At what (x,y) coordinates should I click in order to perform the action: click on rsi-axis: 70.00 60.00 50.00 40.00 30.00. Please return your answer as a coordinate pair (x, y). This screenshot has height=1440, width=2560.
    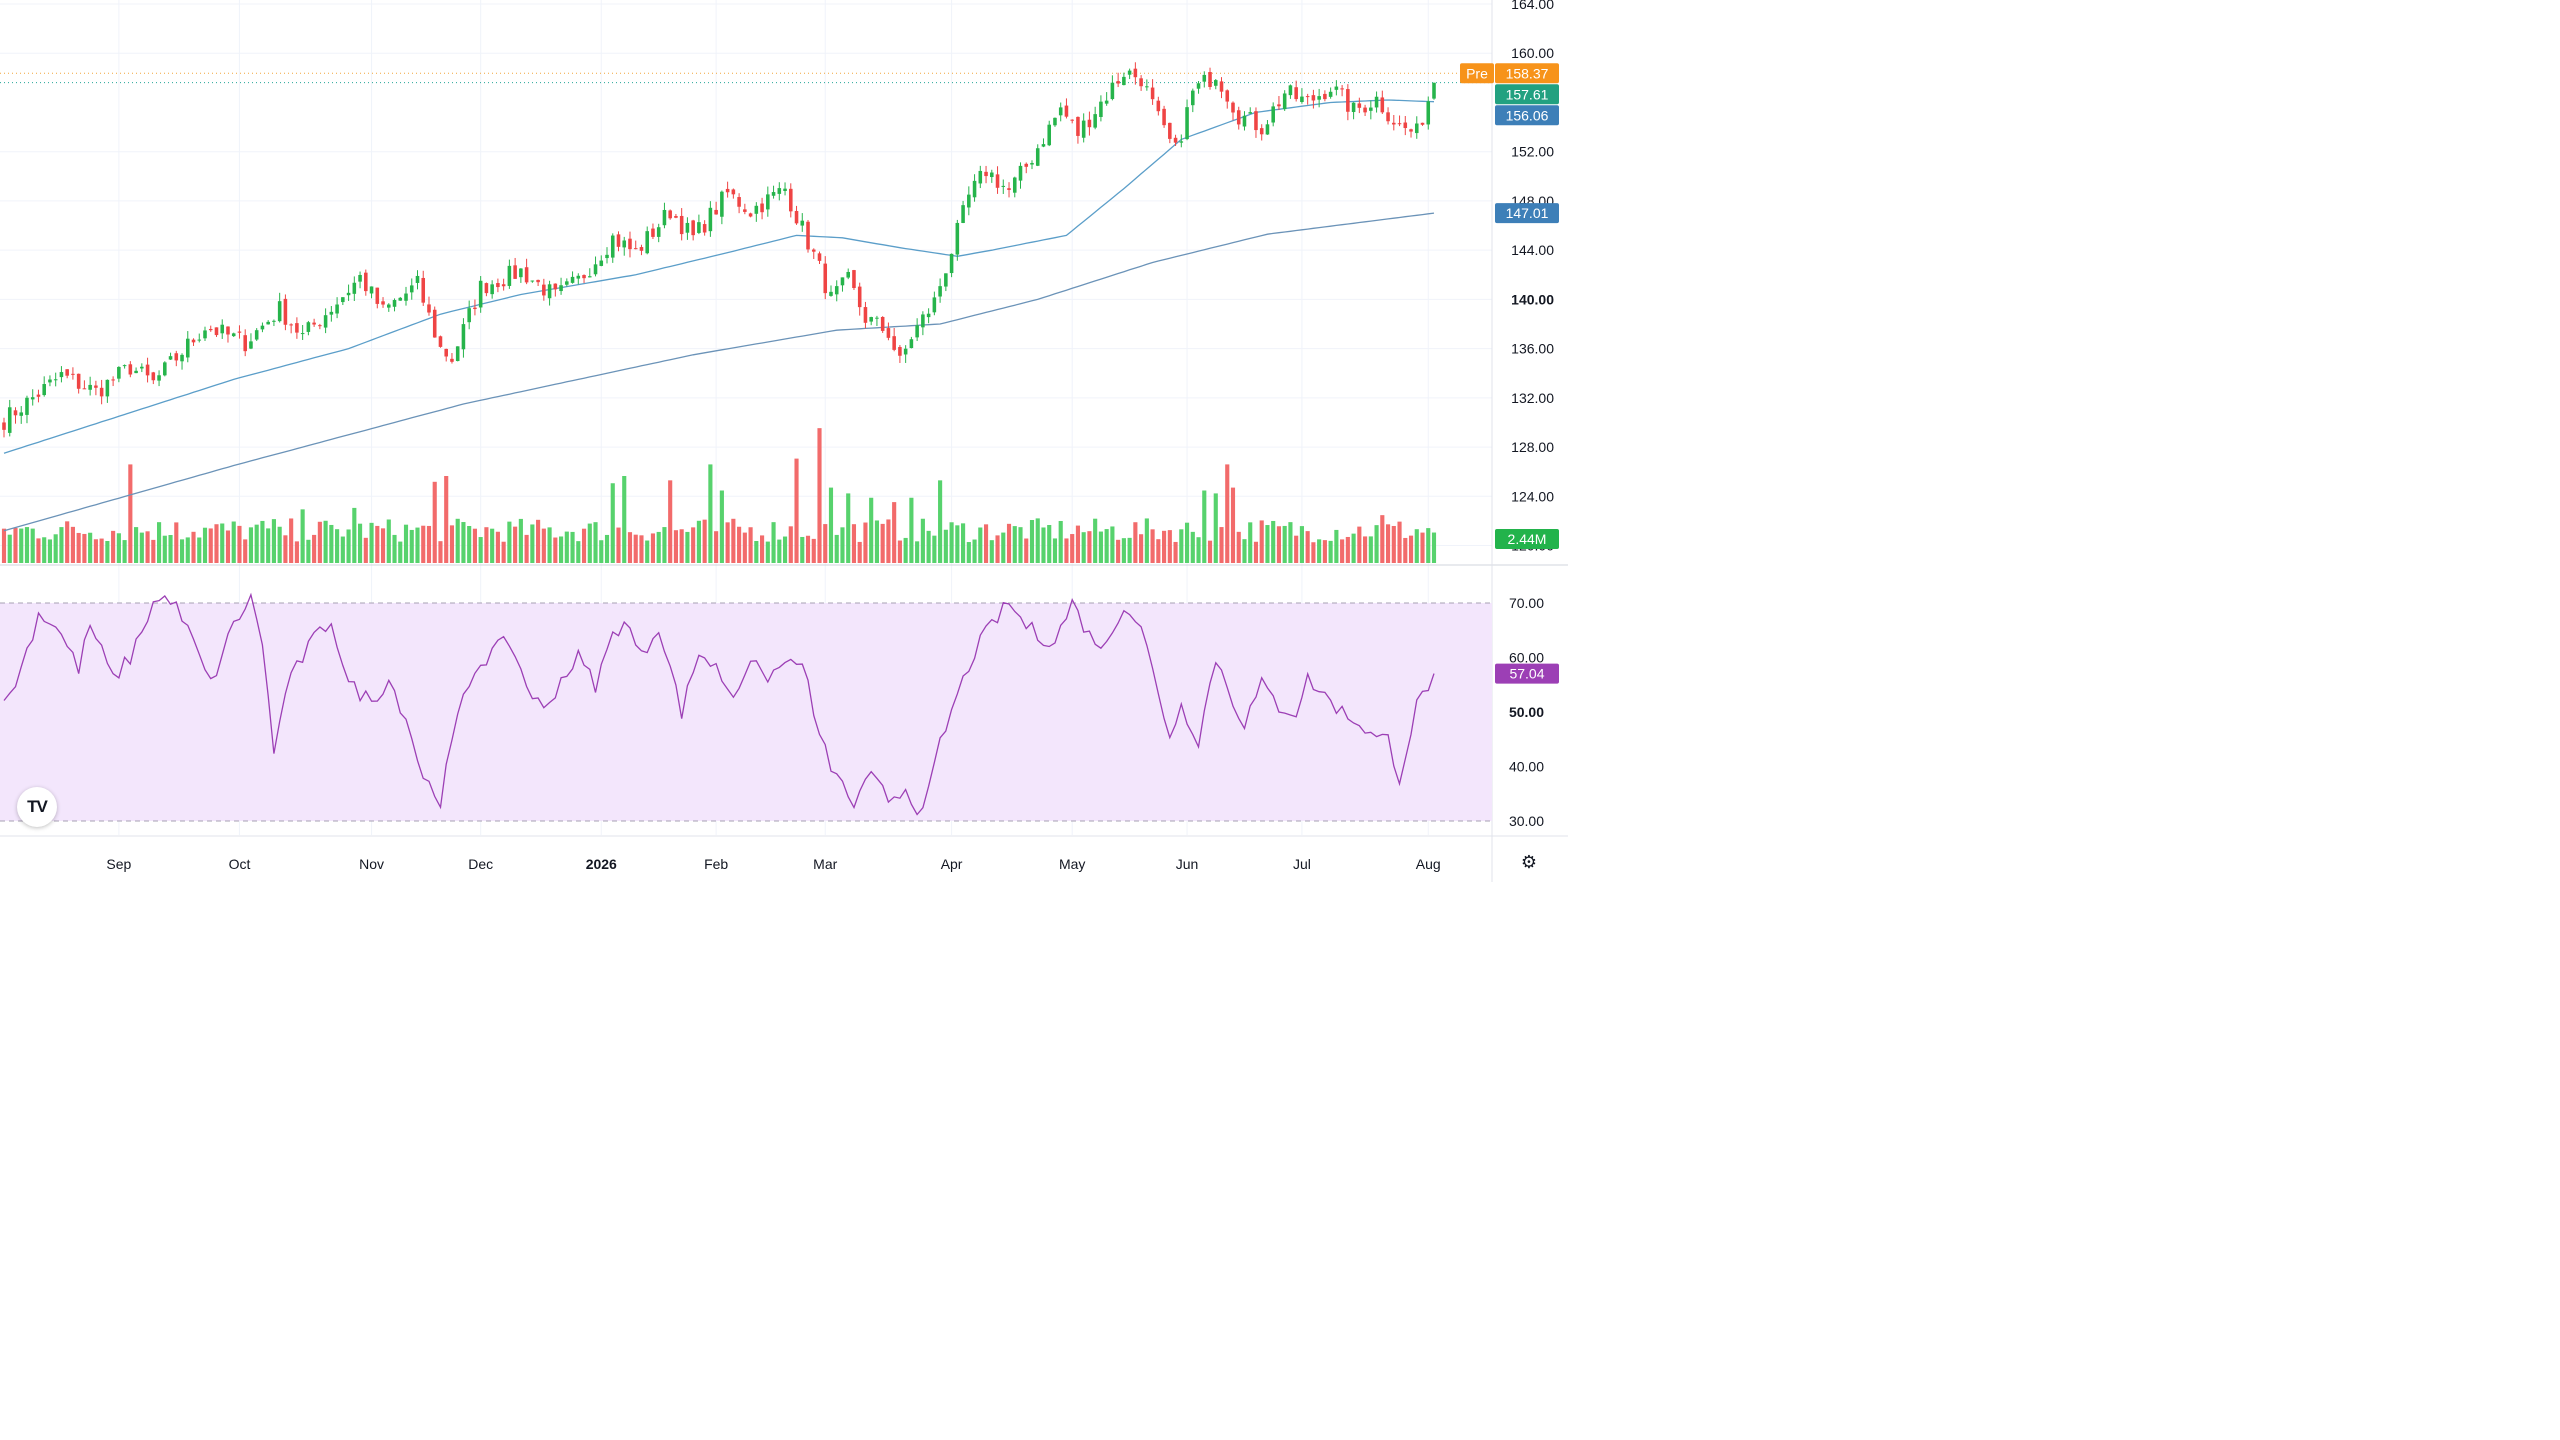
    Looking at the image, I should click on (1526, 712).